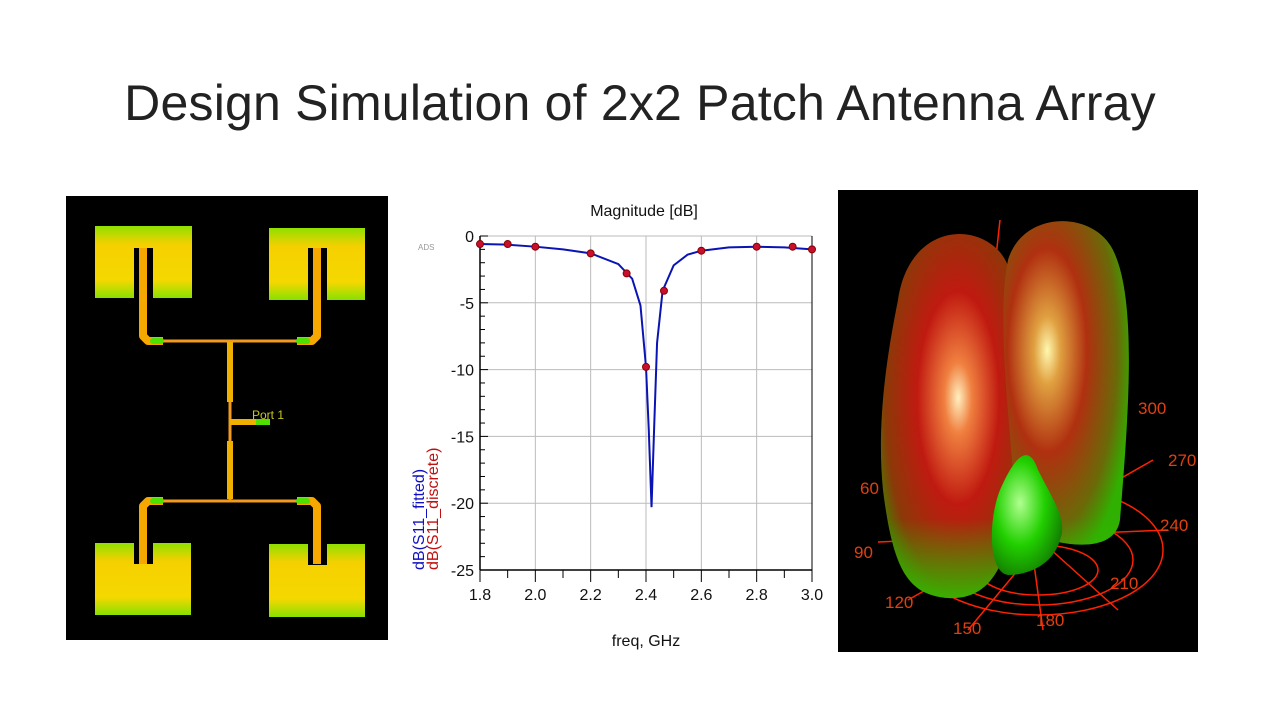  Describe the element at coordinates (462, 504) in the screenshot. I see `y-tick-label: -20` at that location.